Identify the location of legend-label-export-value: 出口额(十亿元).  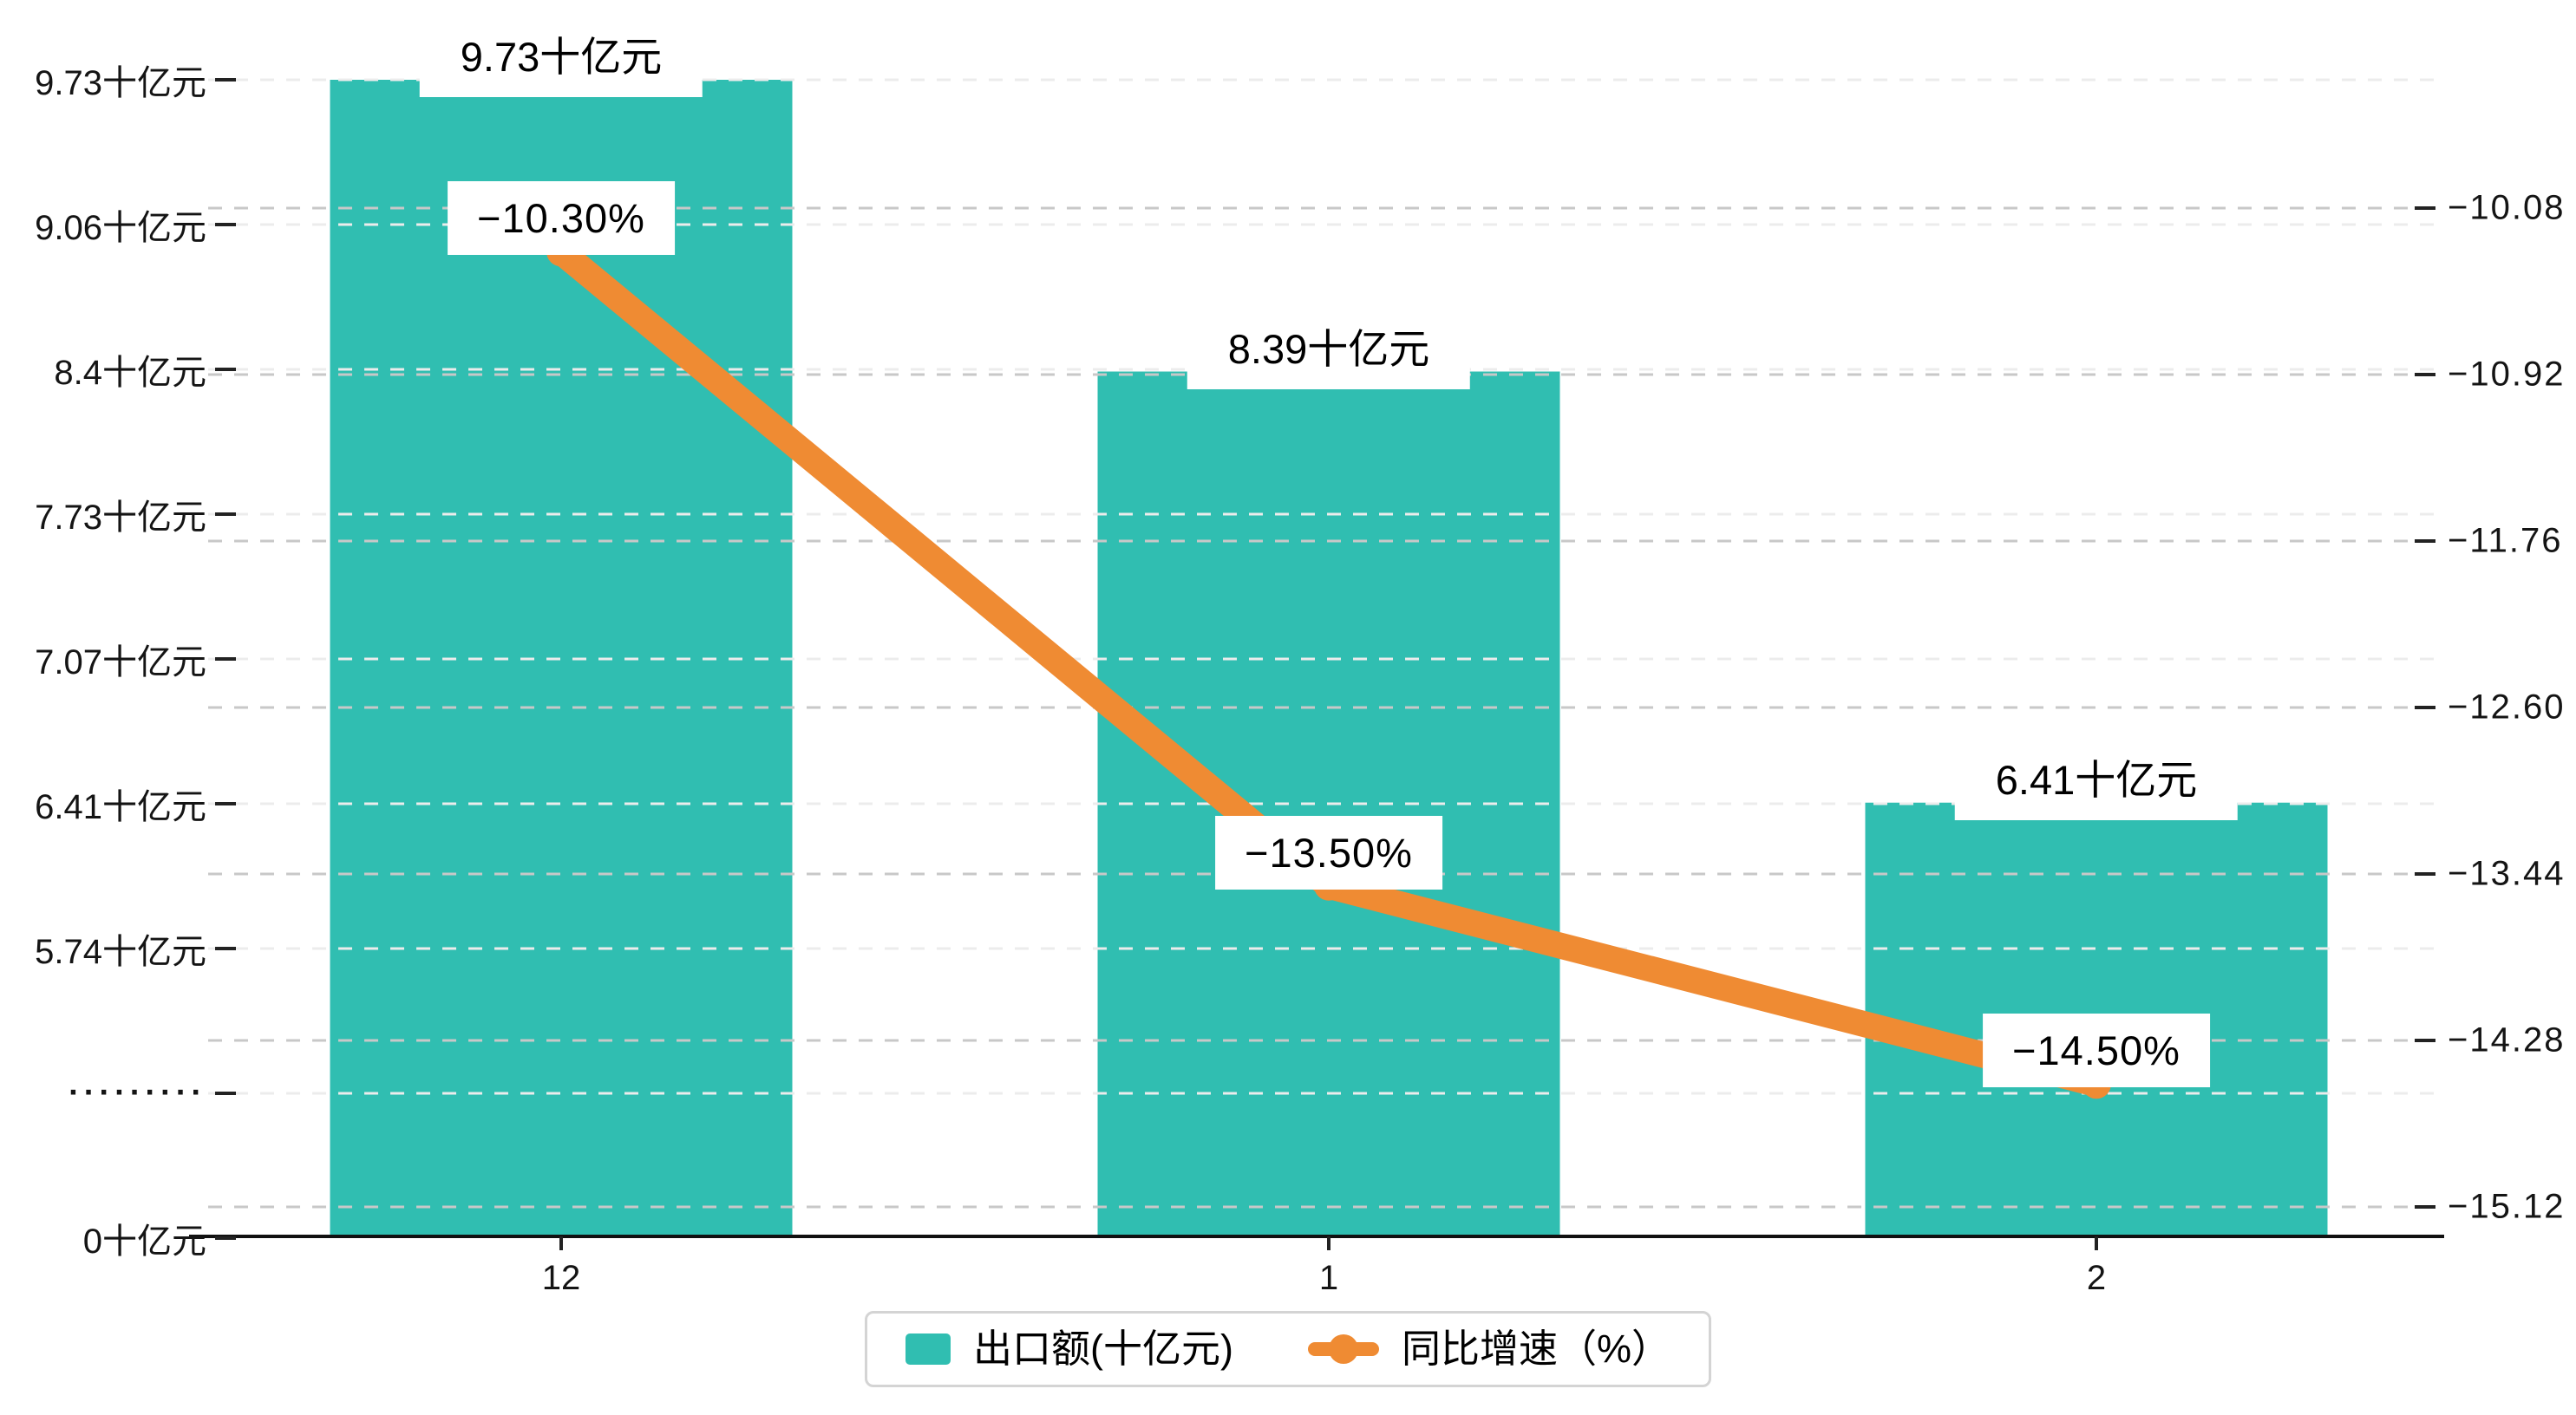
(1103, 1349).